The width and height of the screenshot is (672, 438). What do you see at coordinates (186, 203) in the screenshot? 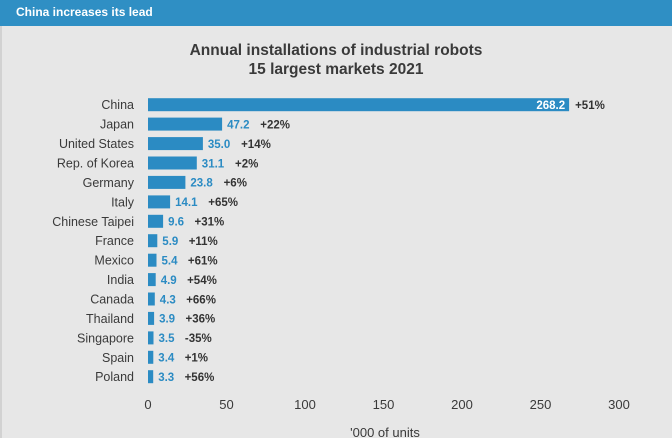
I see `value-label: 14.1` at bounding box center [186, 203].